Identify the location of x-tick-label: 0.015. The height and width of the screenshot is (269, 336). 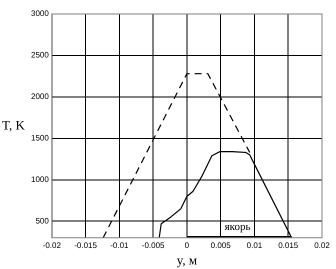
(288, 245).